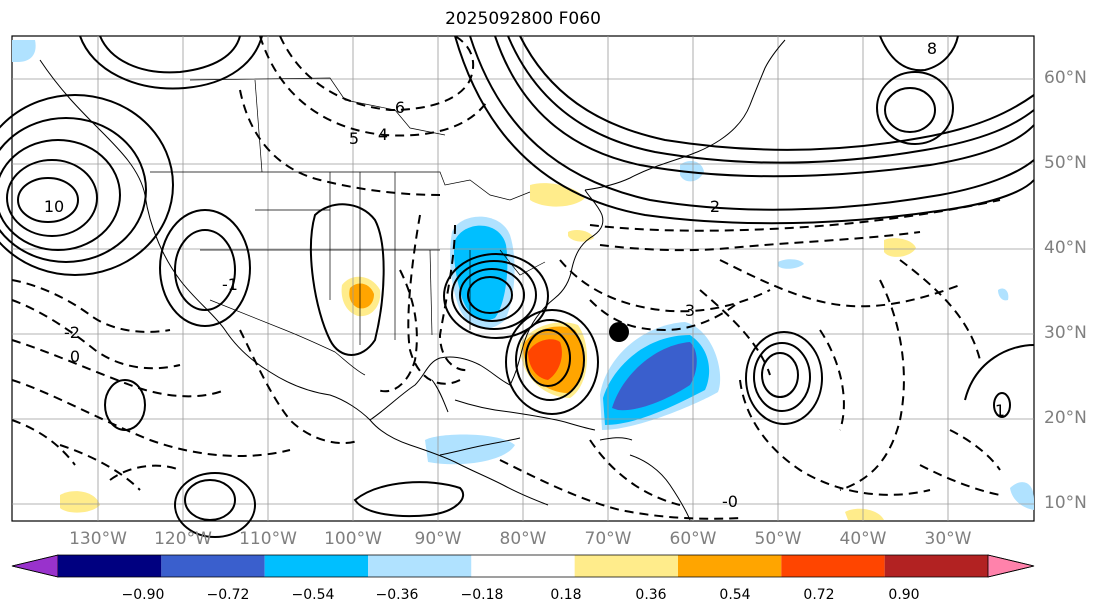 This screenshot has height=615, width=1105. What do you see at coordinates (75, 356) in the screenshot?
I see `contour-label-0: 0` at bounding box center [75, 356].